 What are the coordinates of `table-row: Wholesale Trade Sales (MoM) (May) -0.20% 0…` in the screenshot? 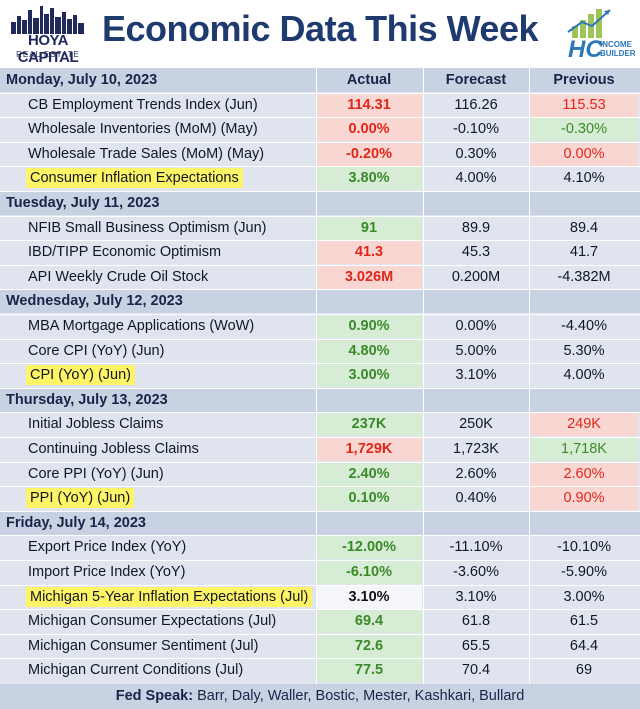 It's located at (320, 153).